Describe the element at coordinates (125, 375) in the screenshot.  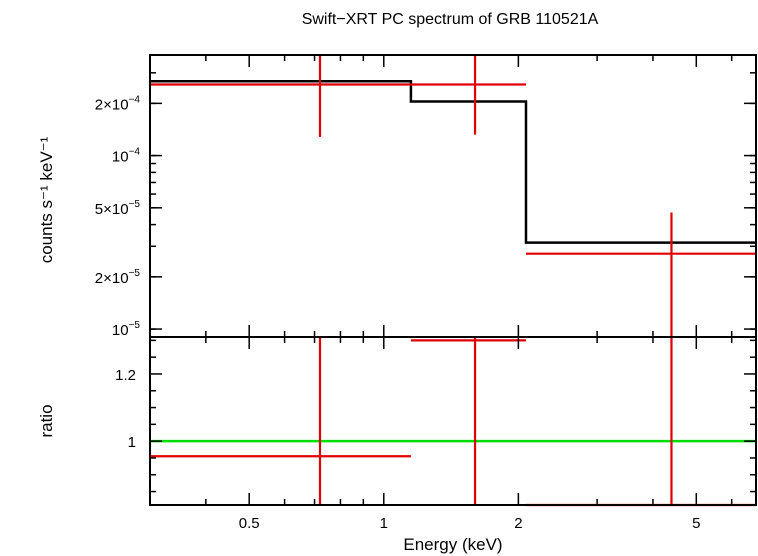
I see `ratio-tick-label: 1.2` at that location.